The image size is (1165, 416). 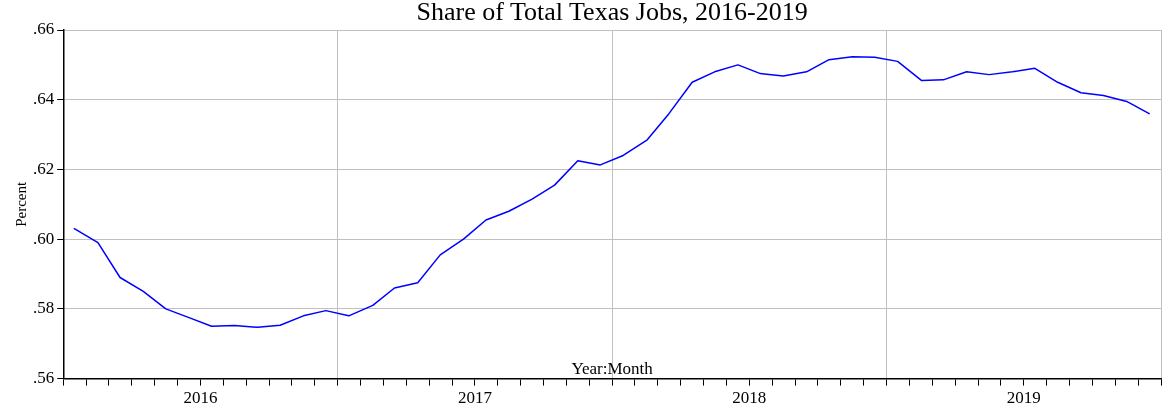 What do you see at coordinates (44, 378) in the screenshot?
I see `y-tick-label: .56` at bounding box center [44, 378].